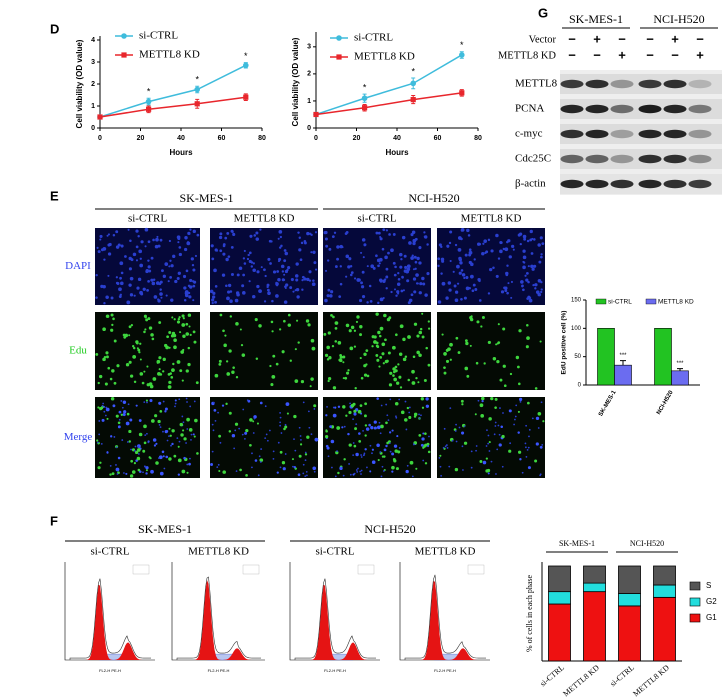 The height and width of the screenshot is (697, 726). I want to click on column-label: METTL8 KD, so click(264, 219).